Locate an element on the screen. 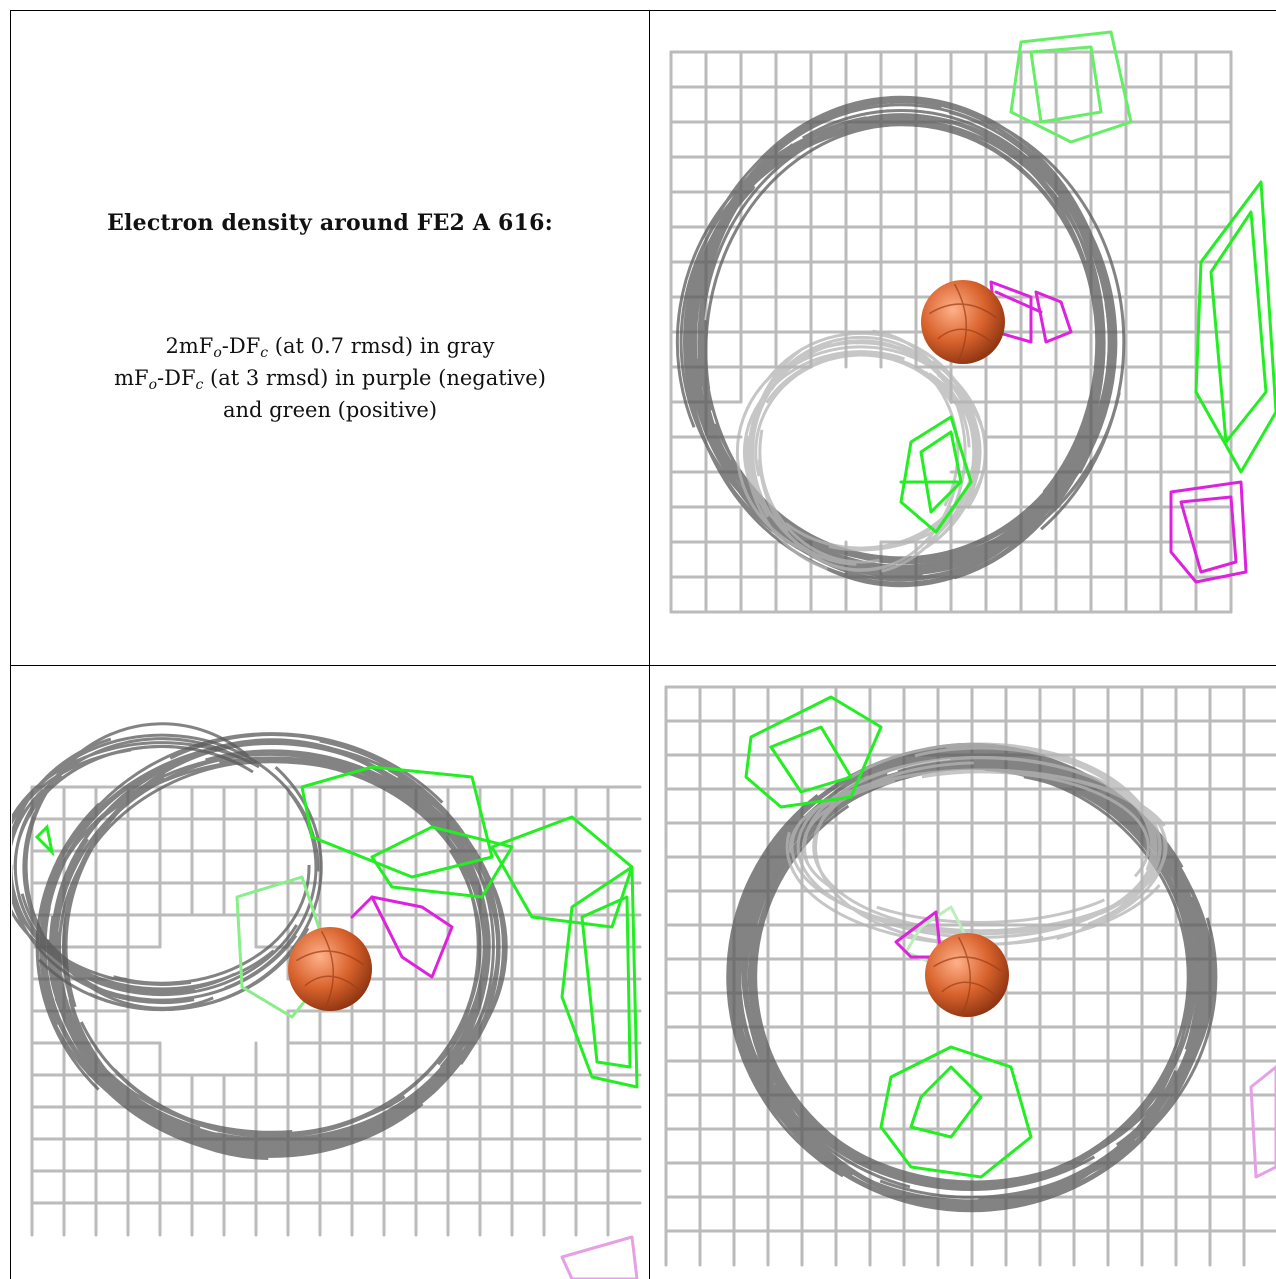  caption-line-2: mFo-DFc (at 3 rmsd) in purple (negative) is located at coordinates (330, 379).